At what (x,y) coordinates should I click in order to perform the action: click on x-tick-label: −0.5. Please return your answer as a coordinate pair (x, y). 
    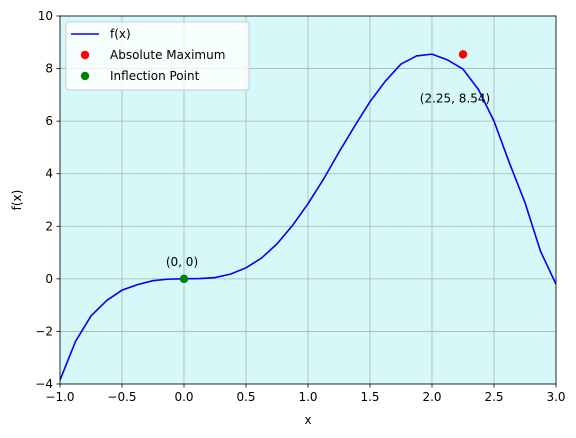
    Looking at the image, I should click on (121, 397).